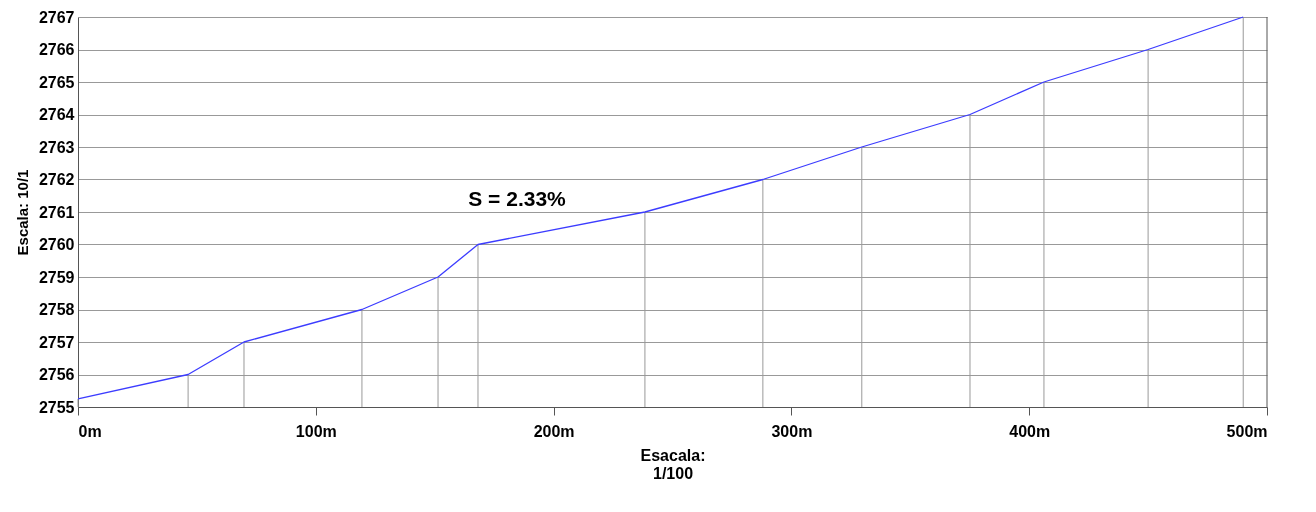 The width and height of the screenshot is (1316, 512). I want to click on x-tick-label: 400m, so click(1030, 431).